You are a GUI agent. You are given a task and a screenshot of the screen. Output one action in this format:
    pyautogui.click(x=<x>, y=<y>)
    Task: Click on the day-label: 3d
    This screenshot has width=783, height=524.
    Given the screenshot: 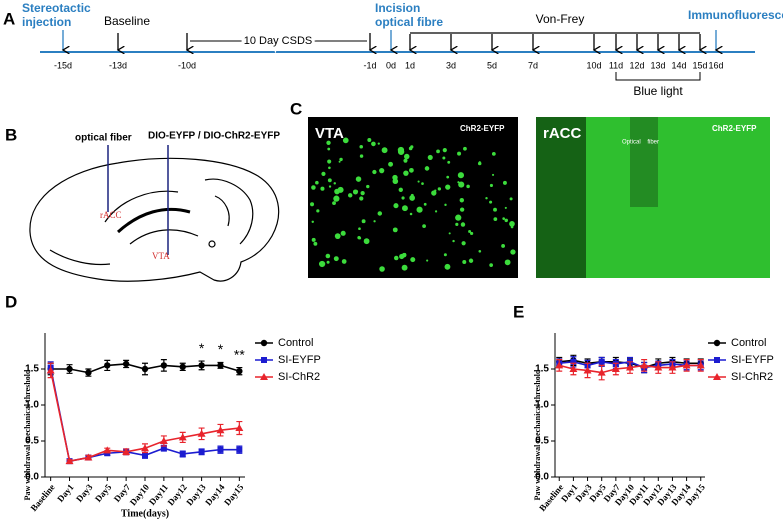 What is the action you would take?
    pyautogui.click(x=451, y=65)
    